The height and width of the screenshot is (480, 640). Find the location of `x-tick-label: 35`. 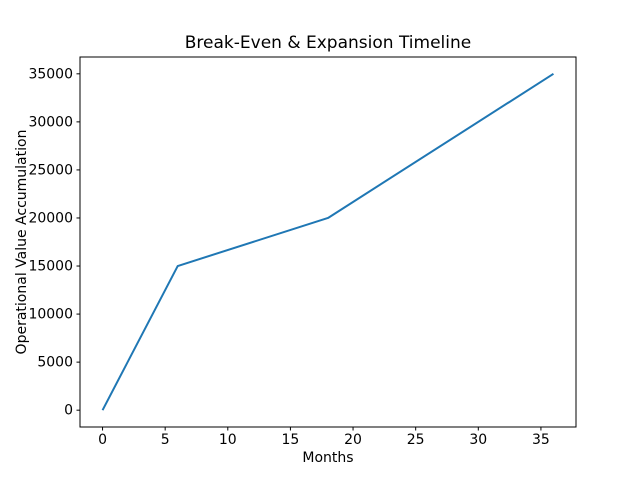

x-tick-label: 35 is located at coordinates (541, 440).